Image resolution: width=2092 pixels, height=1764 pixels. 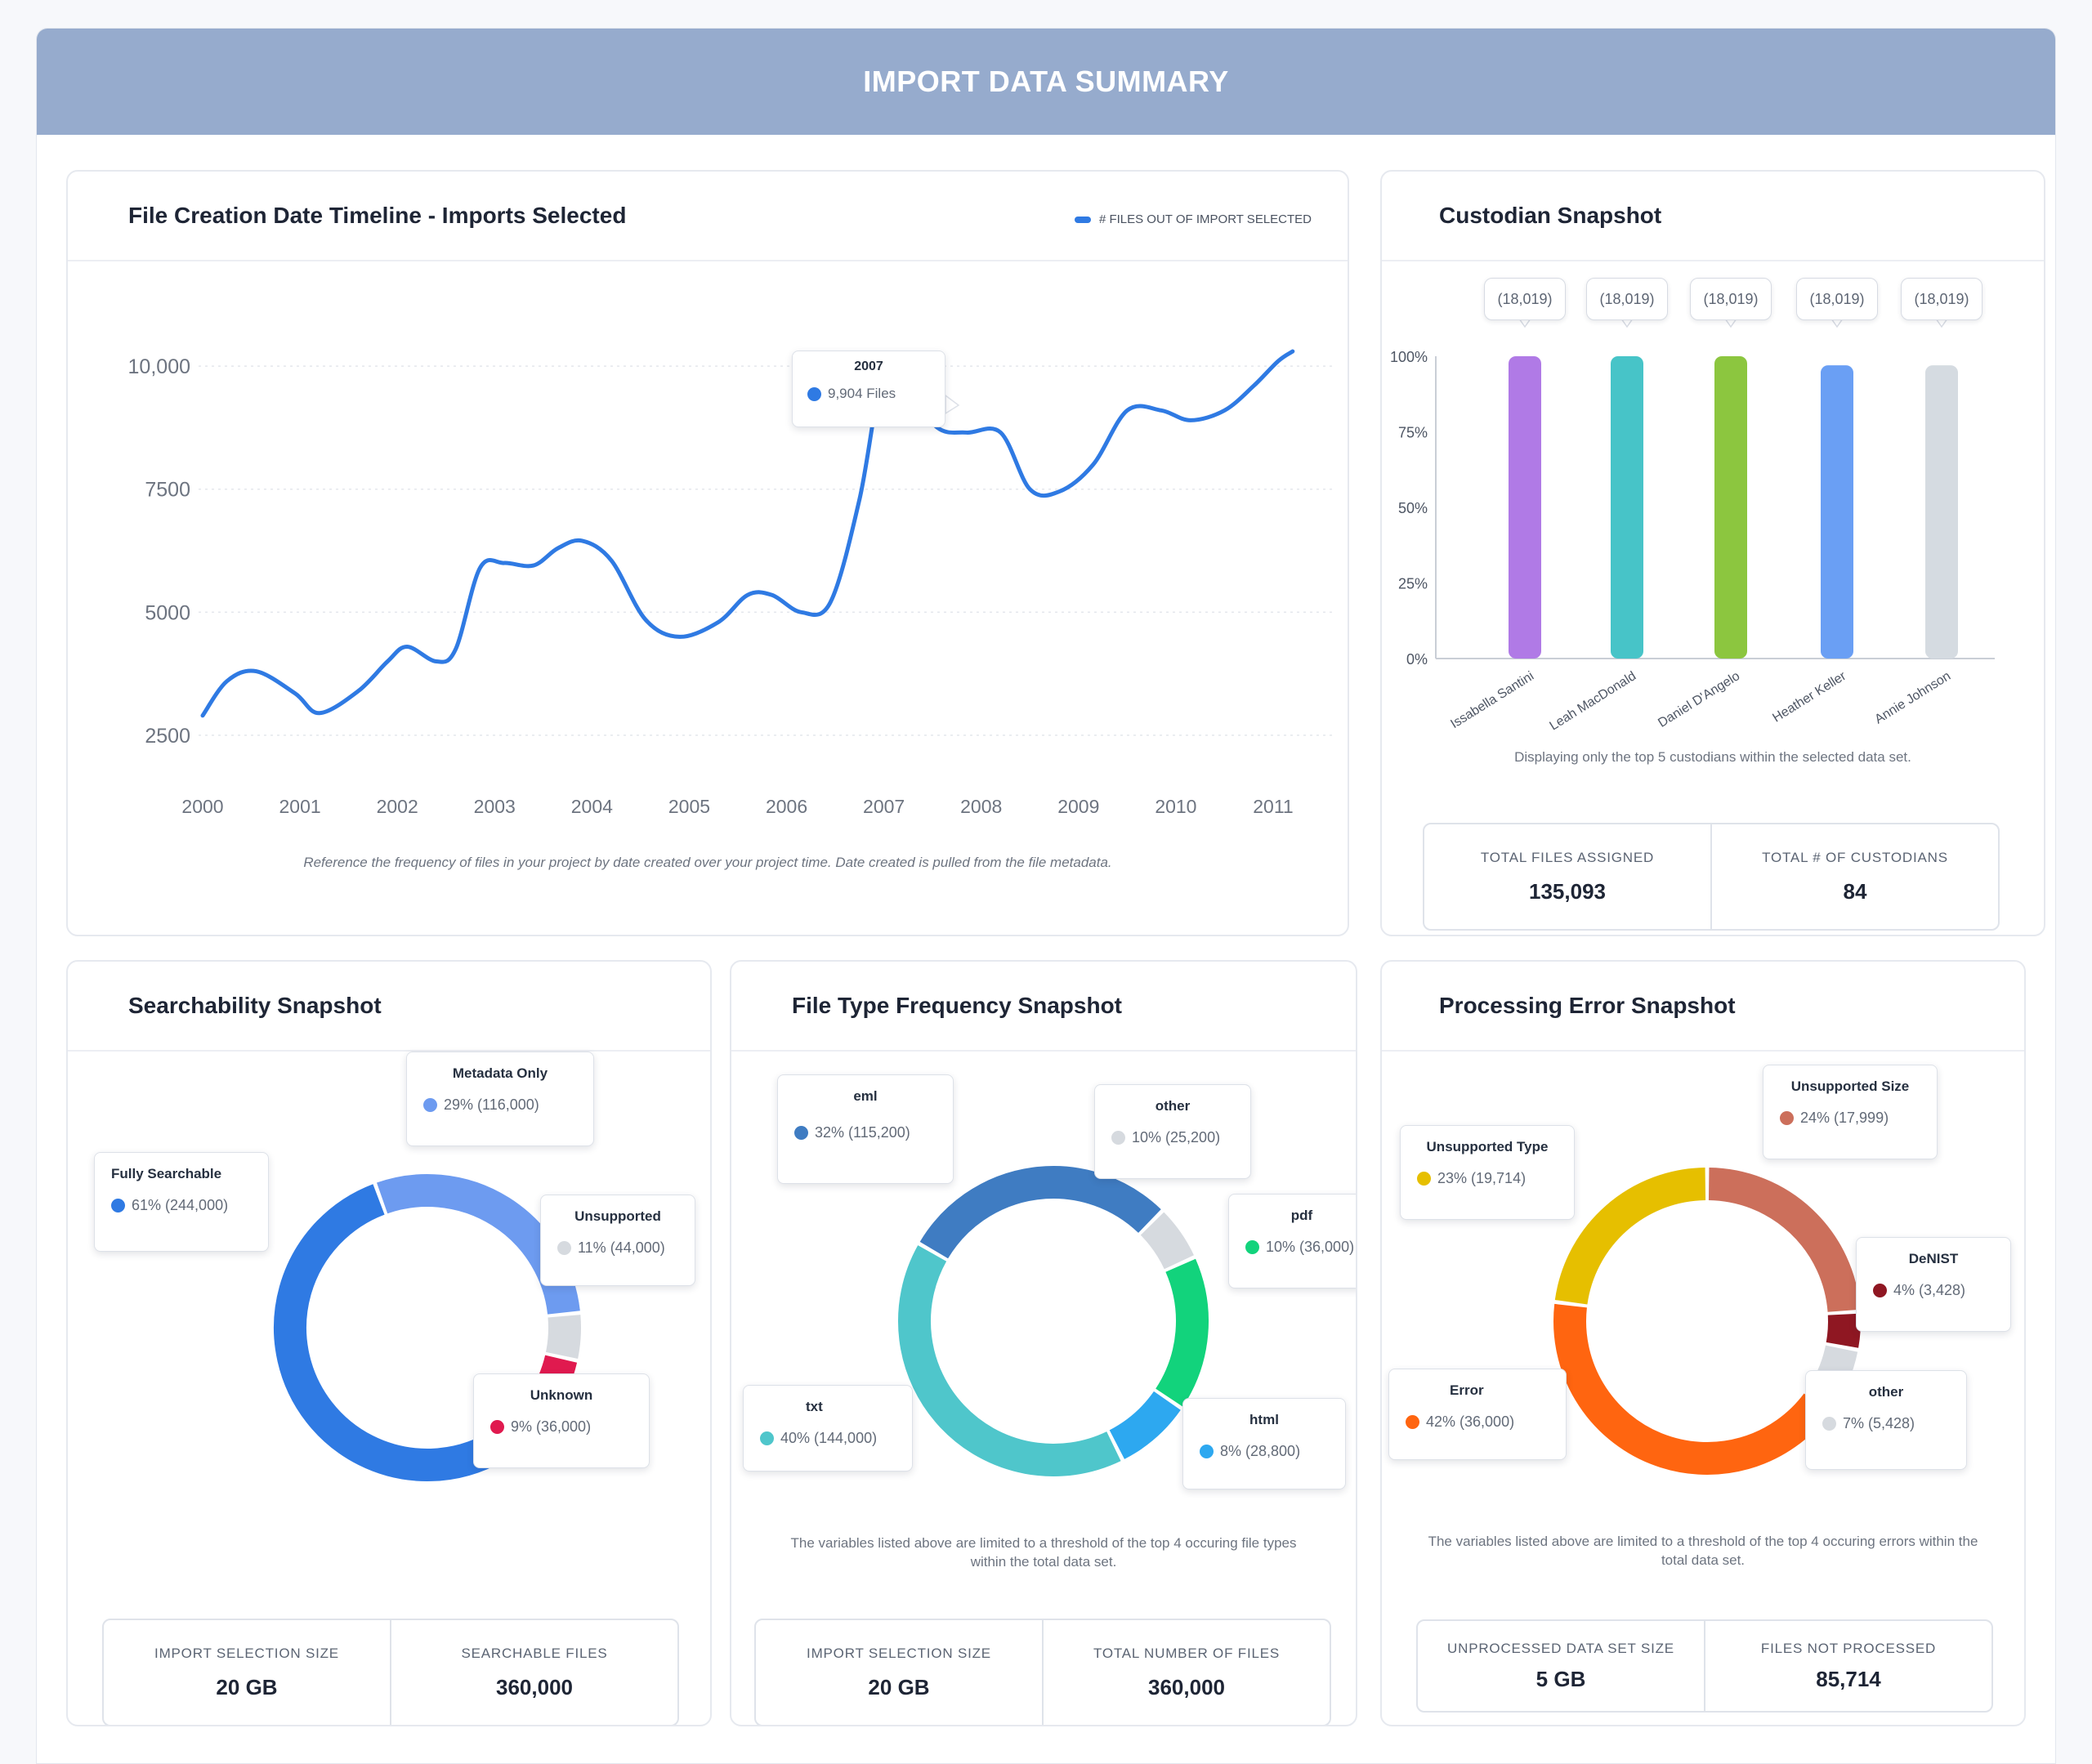 What do you see at coordinates (957, 1005) in the screenshot?
I see `filetype-title: File Type Frequency Snapshot` at bounding box center [957, 1005].